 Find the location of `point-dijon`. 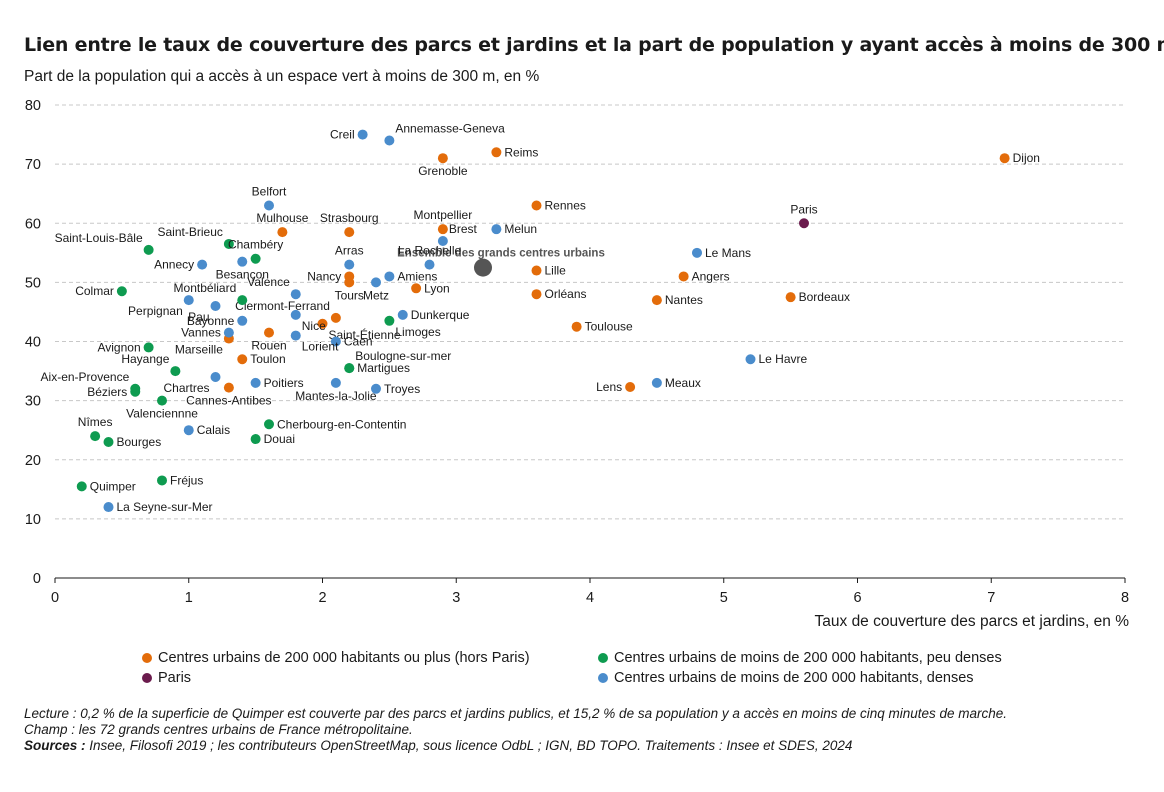

point-dijon is located at coordinates (1004, 158).